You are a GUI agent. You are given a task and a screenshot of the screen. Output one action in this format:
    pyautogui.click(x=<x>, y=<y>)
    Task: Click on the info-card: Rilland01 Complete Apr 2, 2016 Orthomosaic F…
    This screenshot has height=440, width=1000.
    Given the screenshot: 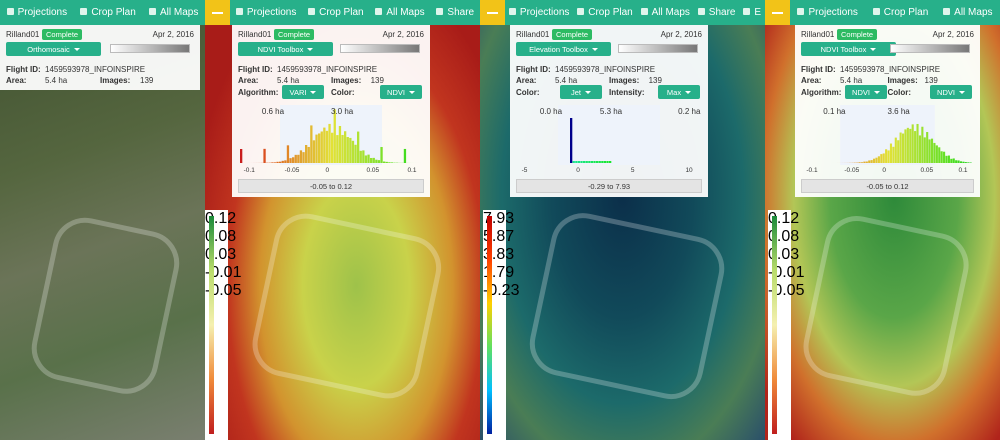 What is the action you would take?
    pyautogui.click(x=100, y=57)
    